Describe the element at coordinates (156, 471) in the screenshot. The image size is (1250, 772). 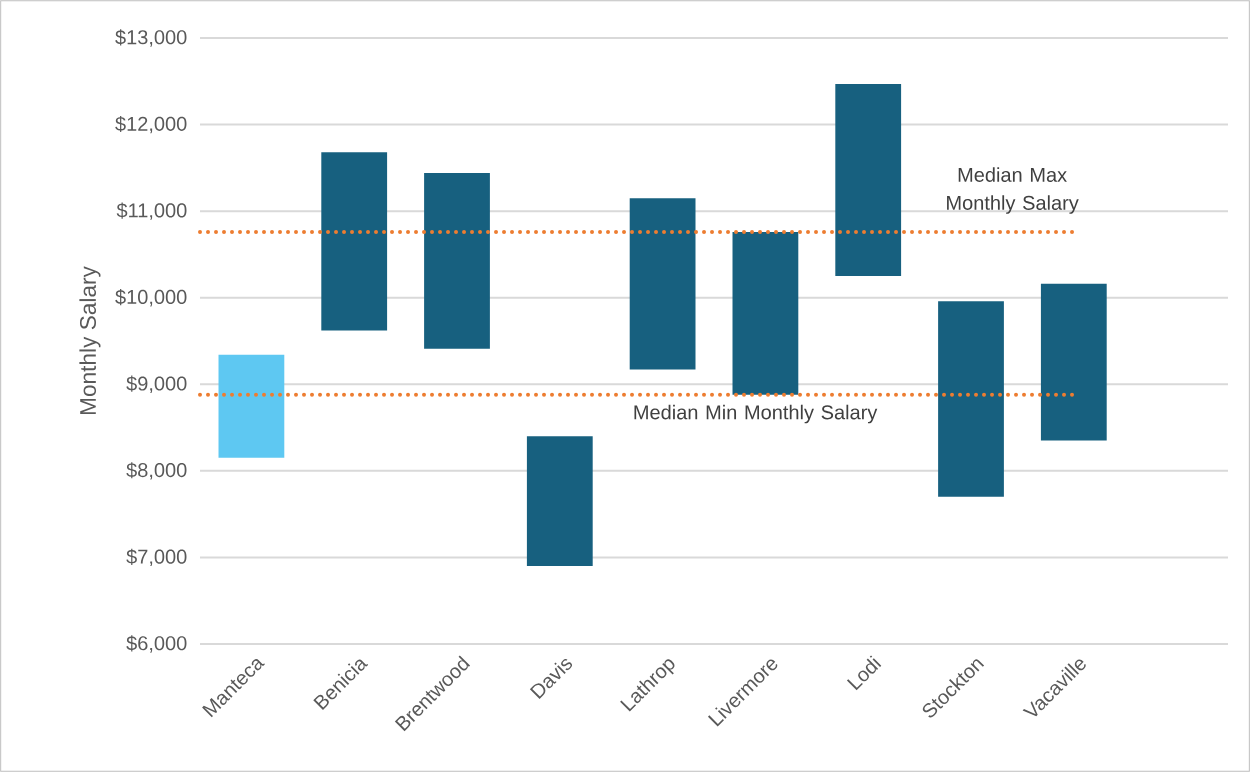
I see `y-tick-label: $8,000` at that location.